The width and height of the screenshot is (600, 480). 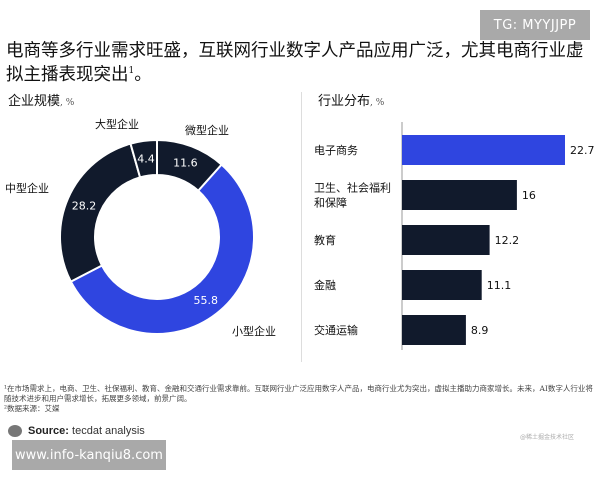 I want to click on slice-value: 11.6, so click(x=185, y=163).